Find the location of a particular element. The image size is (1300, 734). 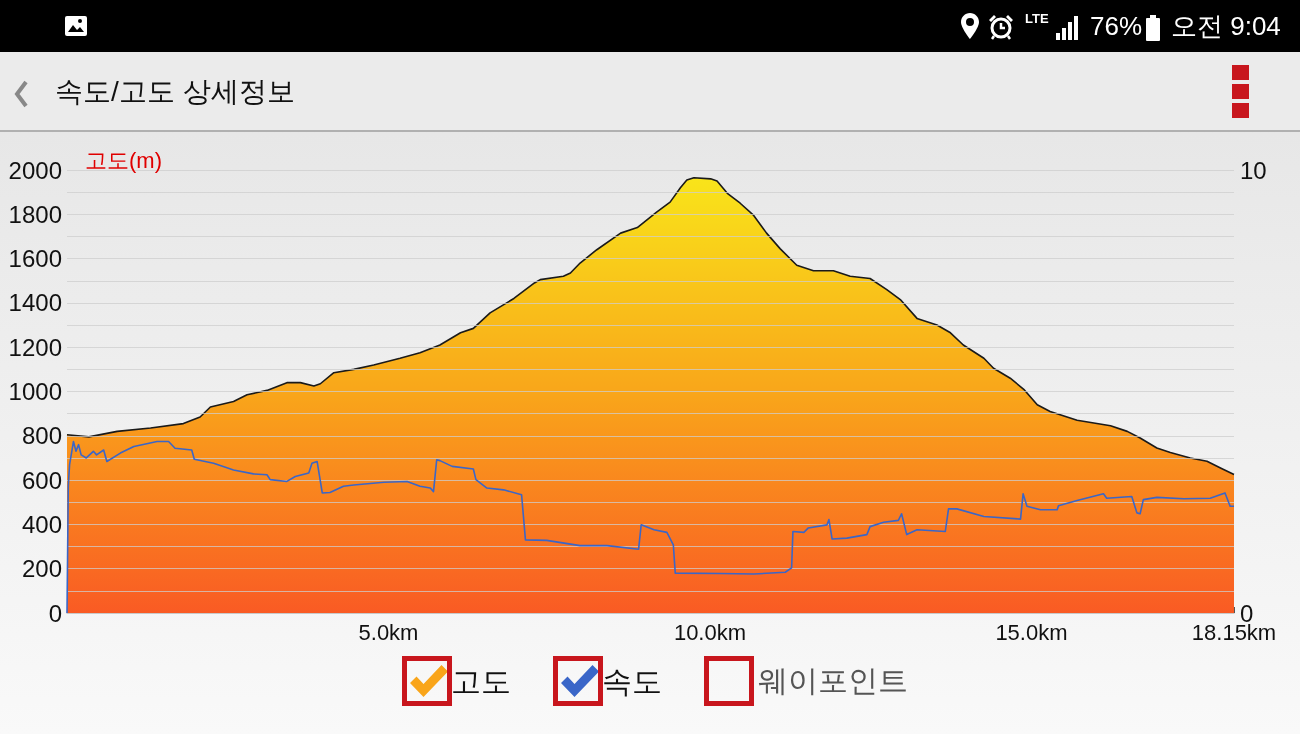

y-tick-label: 2000 is located at coordinates (35, 170).